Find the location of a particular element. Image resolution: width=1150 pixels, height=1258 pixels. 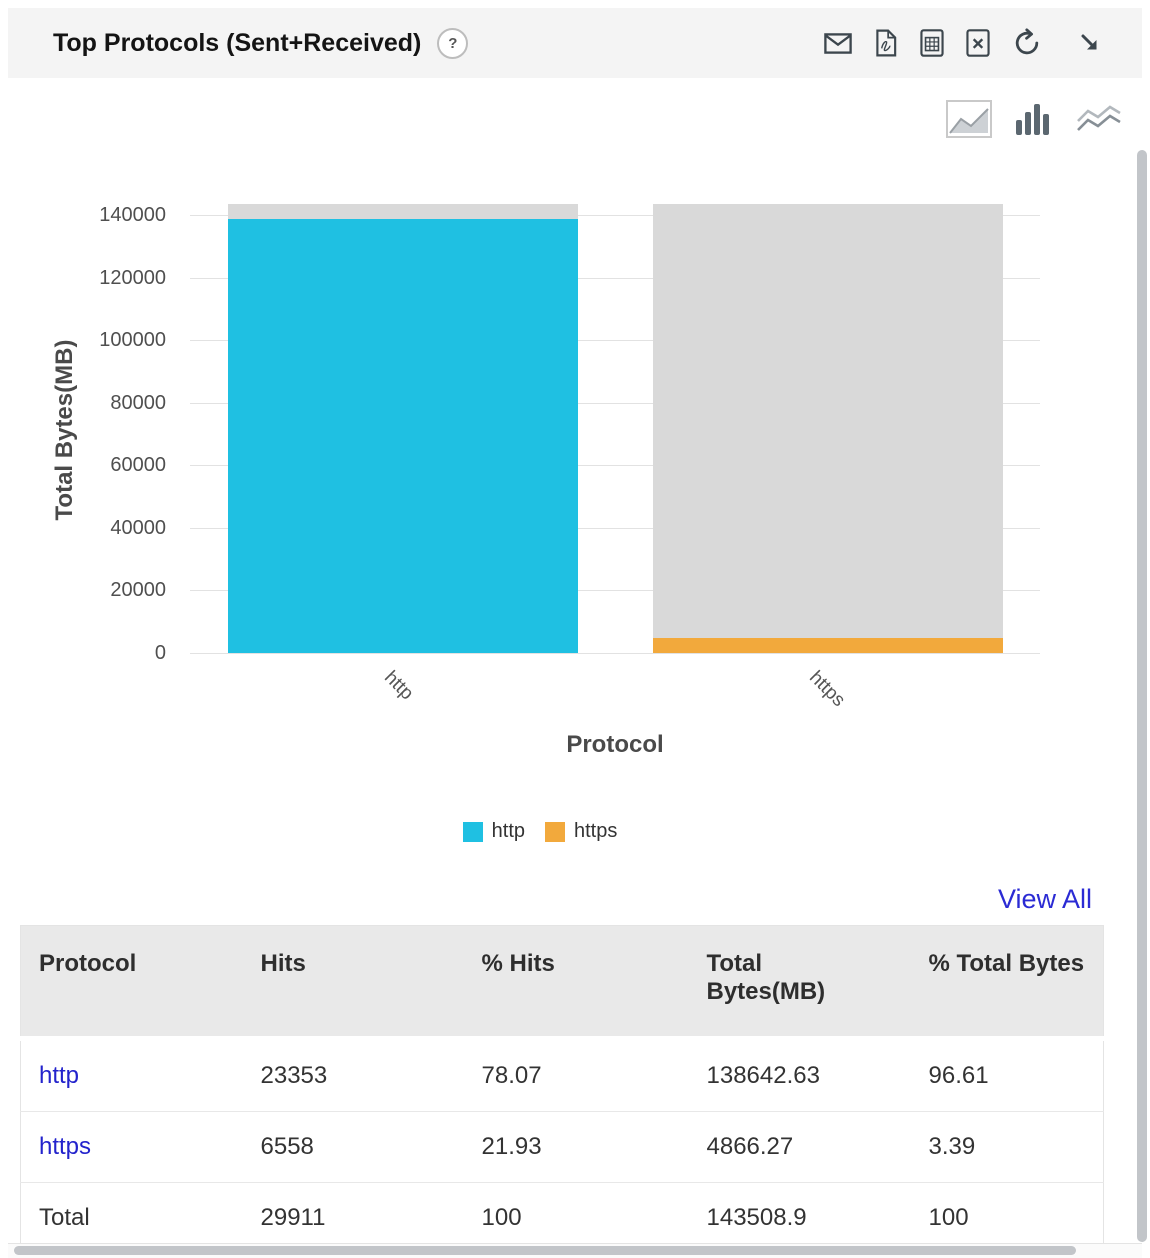

cell-total-bytes: 143508.9 is located at coordinates (756, 1217).